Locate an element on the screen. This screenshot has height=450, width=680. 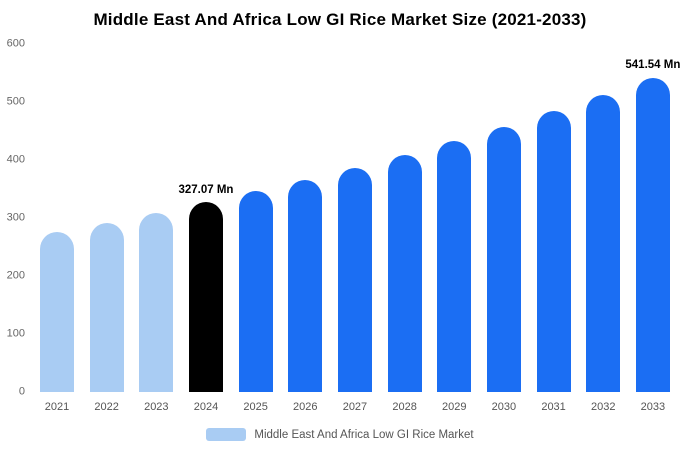
bar-group: 541.54 Mn 2033 is located at coordinates (652, 236).